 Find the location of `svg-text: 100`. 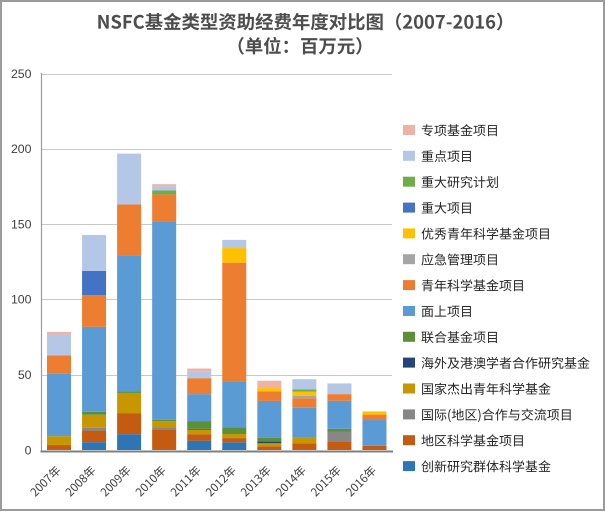

svg-text: 100 is located at coordinates (21, 300).